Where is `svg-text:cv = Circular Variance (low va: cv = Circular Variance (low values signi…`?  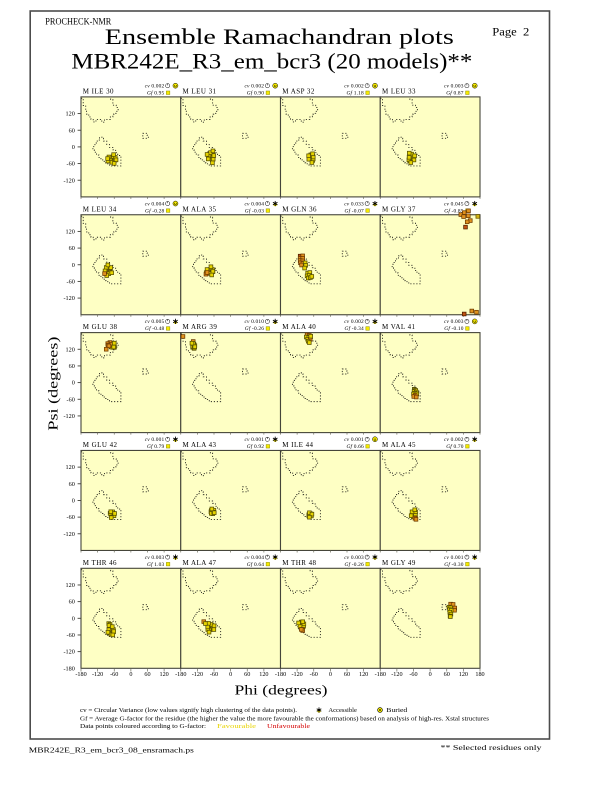 svg-text:cv = Circular Variance (low va: cv = Circular Variance (low values signi… is located at coordinates (189, 710).